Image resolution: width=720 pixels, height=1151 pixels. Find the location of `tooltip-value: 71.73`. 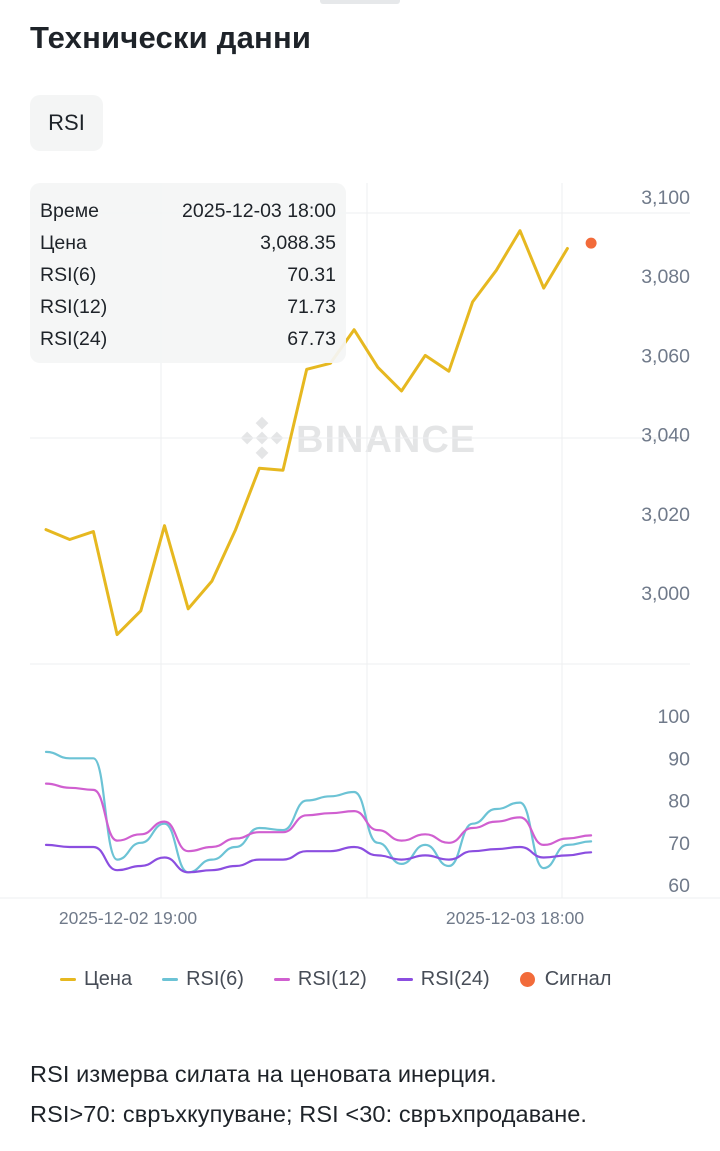

tooltip-value: 71.73 is located at coordinates (311, 307).